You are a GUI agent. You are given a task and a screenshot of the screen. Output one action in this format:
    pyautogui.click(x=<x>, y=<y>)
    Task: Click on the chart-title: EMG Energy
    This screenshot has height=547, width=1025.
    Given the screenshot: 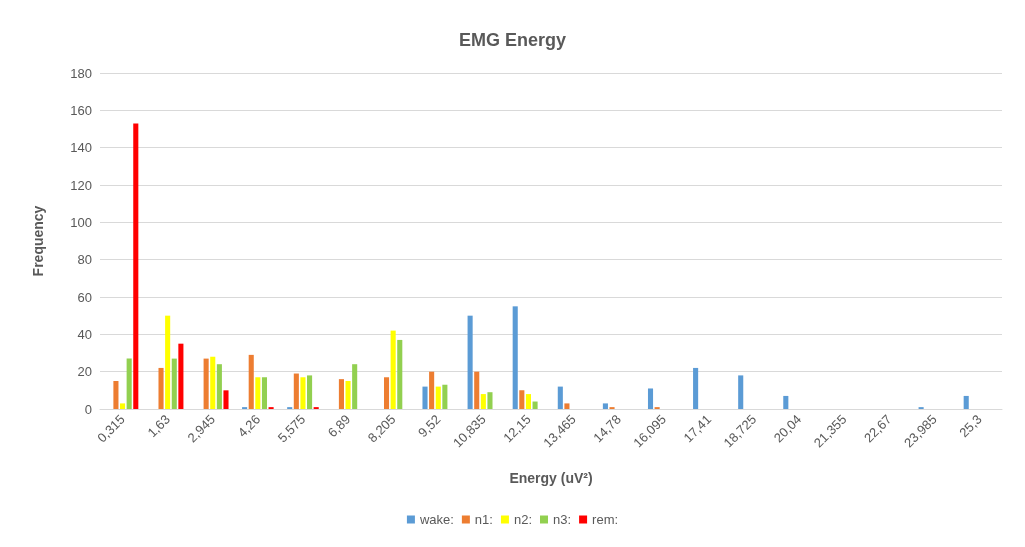 What is the action you would take?
    pyautogui.click(x=512, y=40)
    